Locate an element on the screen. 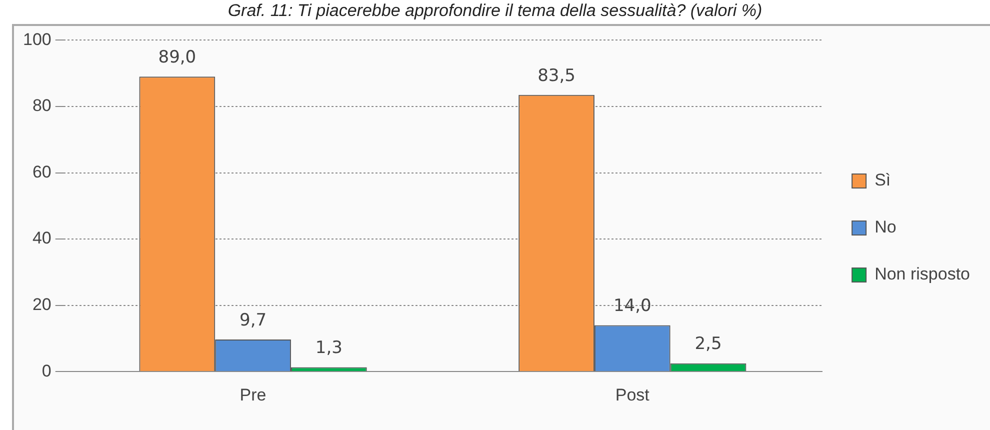 This screenshot has width=990, height=430. data-label: 89,0 is located at coordinates (177, 58).